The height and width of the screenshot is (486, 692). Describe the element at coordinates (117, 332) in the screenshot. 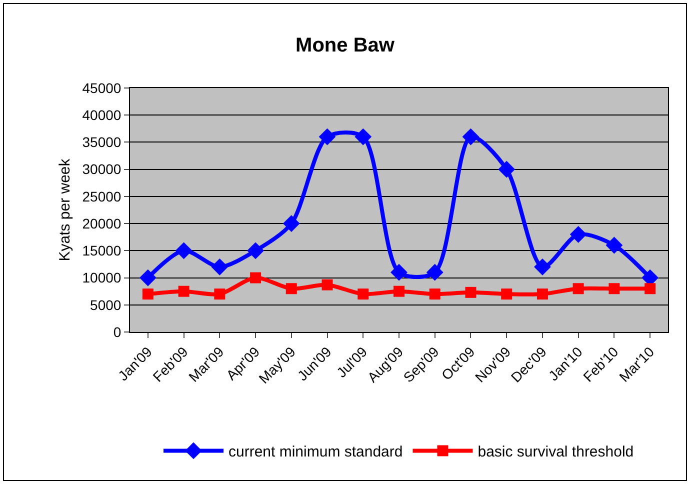

I see `y-tick-label: 0` at that location.